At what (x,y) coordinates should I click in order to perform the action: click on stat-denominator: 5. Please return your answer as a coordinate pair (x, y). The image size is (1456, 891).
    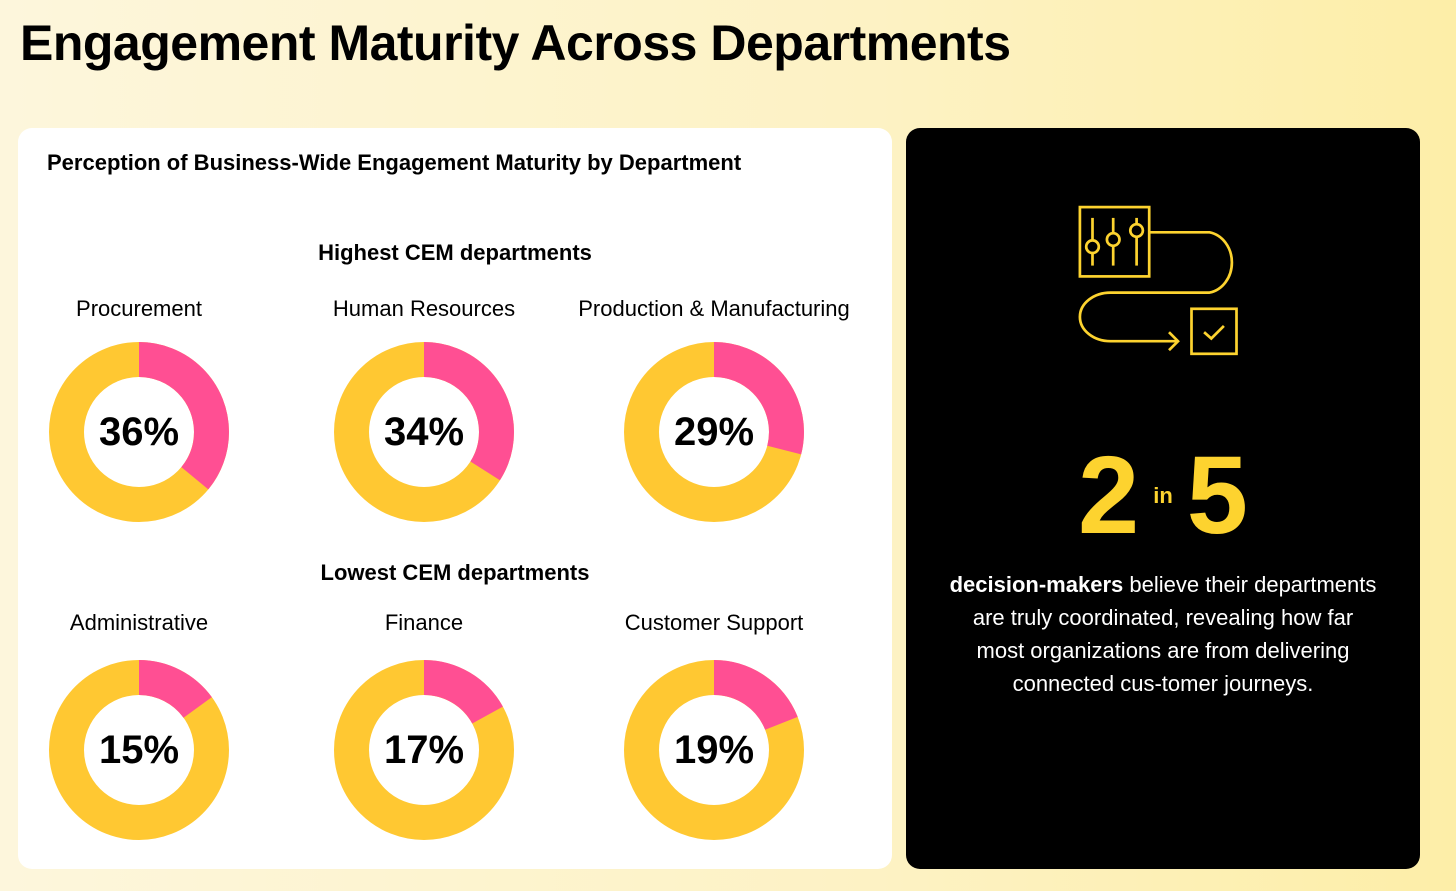
    Looking at the image, I should click on (1217, 495).